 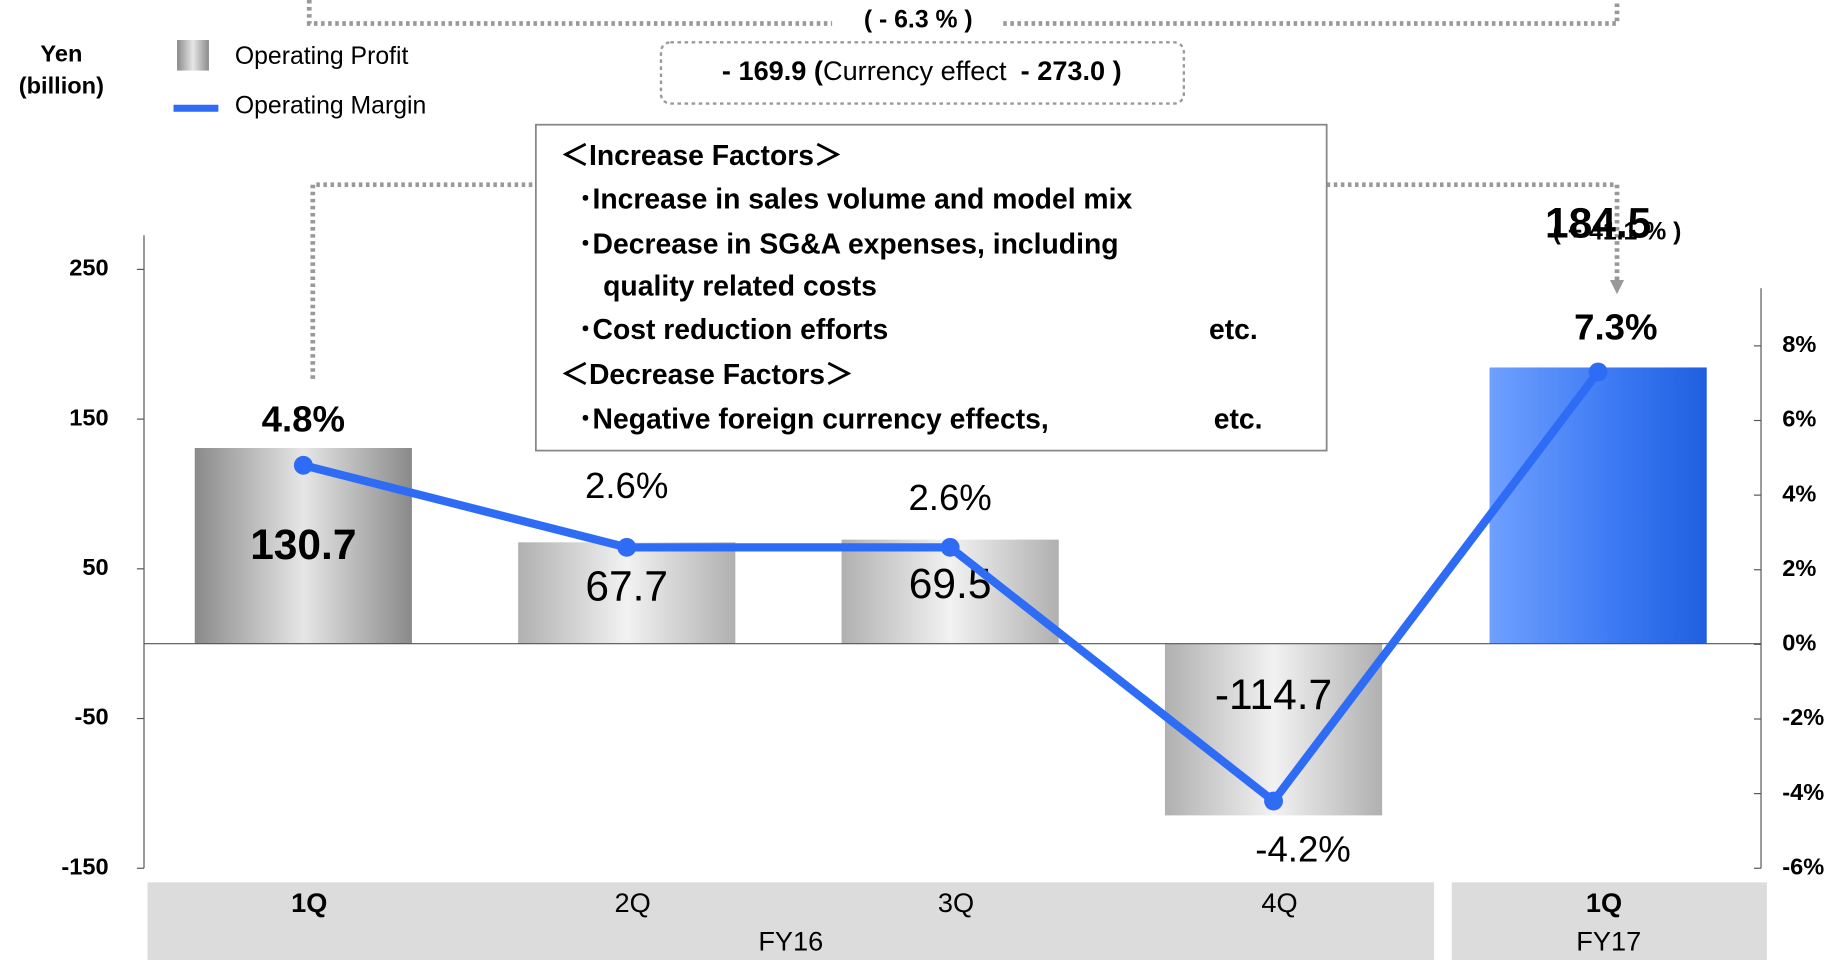 What do you see at coordinates (1799, 344) in the screenshot?
I see `y2-tick-label: 8%` at bounding box center [1799, 344].